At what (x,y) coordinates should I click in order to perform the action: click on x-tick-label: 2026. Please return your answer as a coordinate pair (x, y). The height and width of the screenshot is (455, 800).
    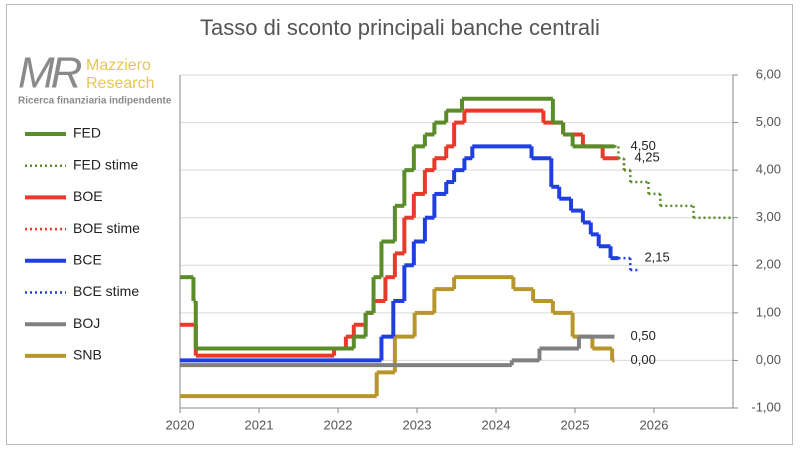
    Looking at the image, I should click on (654, 424).